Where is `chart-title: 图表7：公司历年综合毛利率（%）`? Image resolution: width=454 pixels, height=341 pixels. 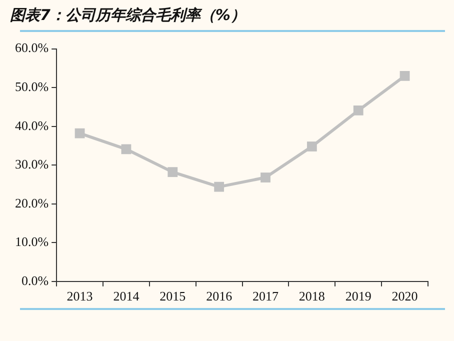 chart-title: 图表7：公司历年综合毛利率（%） is located at coordinates (128, 15).